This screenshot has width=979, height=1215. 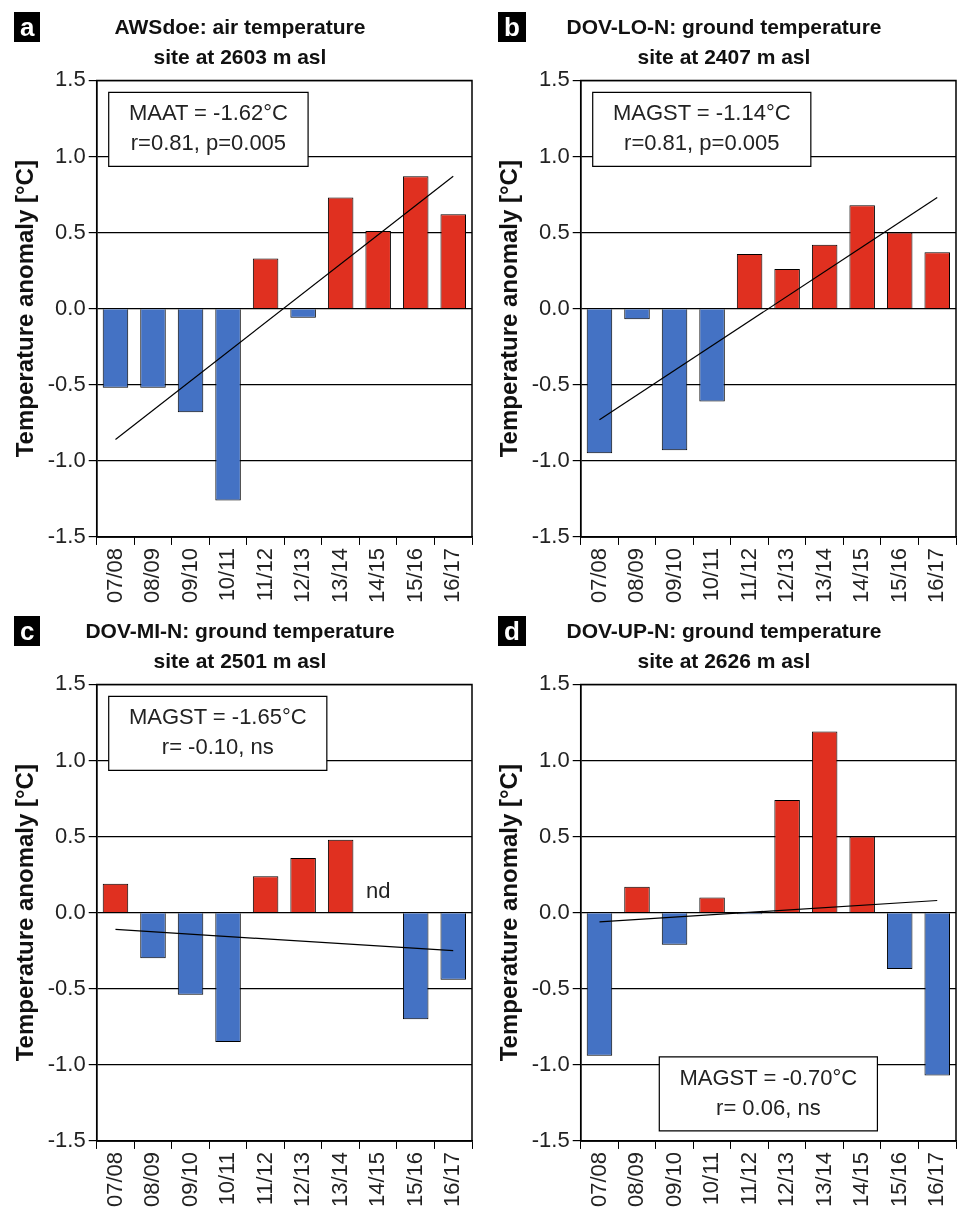 What do you see at coordinates (724, 27) in the screenshot?
I see `chart-title: DOV-LO-N: ground temperature` at bounding box center [724, 27].